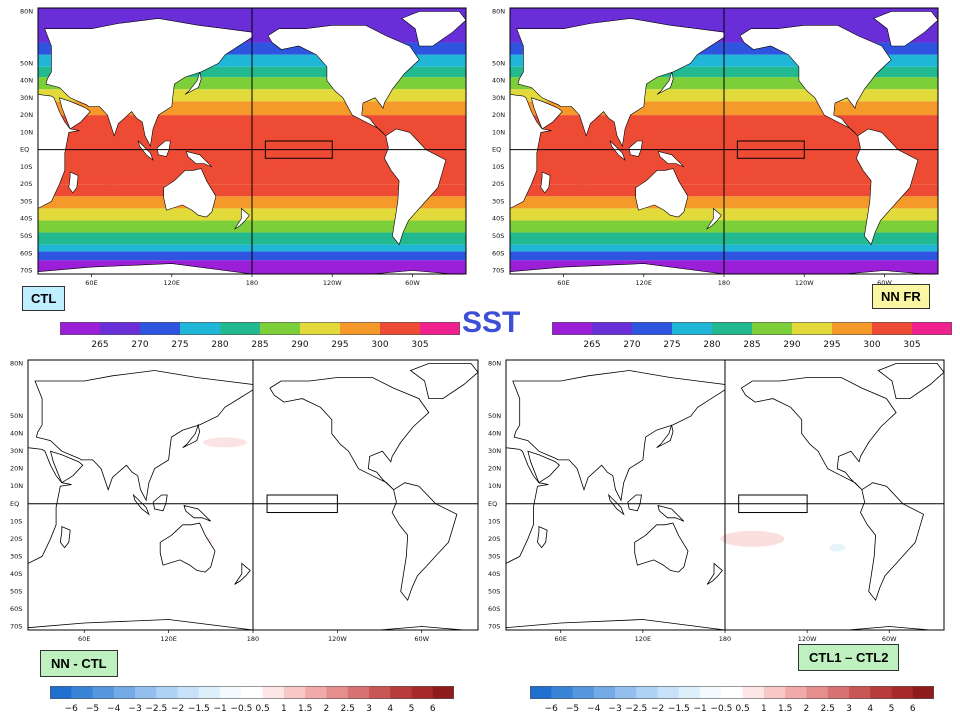 The width and height of the screenshot is (960, 720). I want to click on lat-tick-label: 50S, so click(16, 591).